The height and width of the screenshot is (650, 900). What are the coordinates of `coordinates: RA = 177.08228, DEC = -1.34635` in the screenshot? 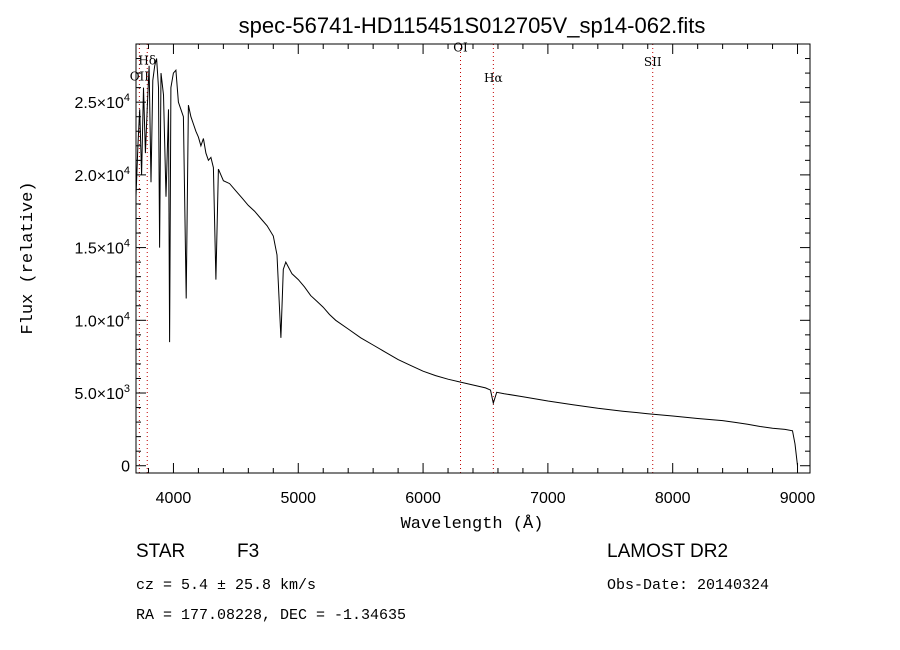 It's located at (271, 615).